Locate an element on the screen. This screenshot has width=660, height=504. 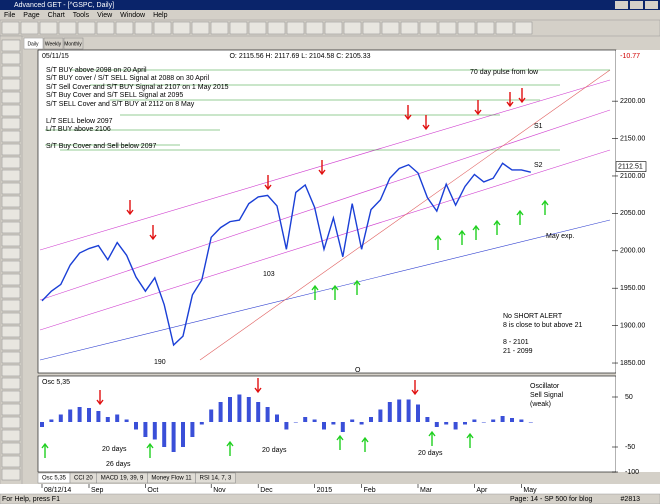
signal-arrow is located at coordinates (45, 450).